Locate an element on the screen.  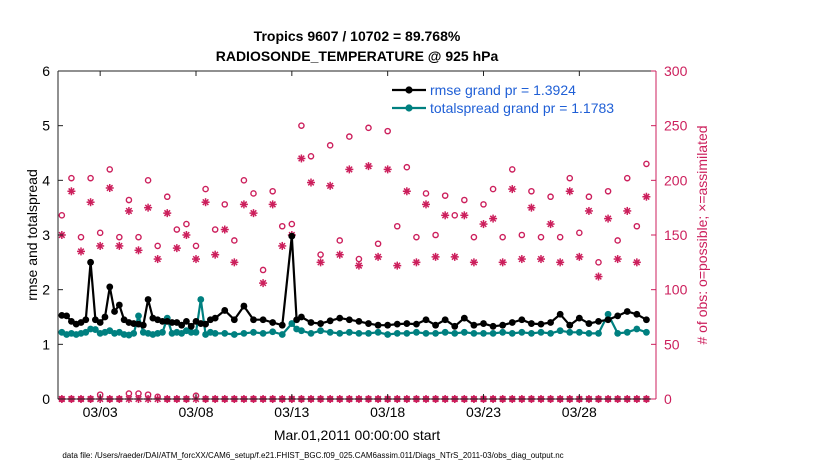
left-tick-label: 5 is located at coordinates (46, 126).